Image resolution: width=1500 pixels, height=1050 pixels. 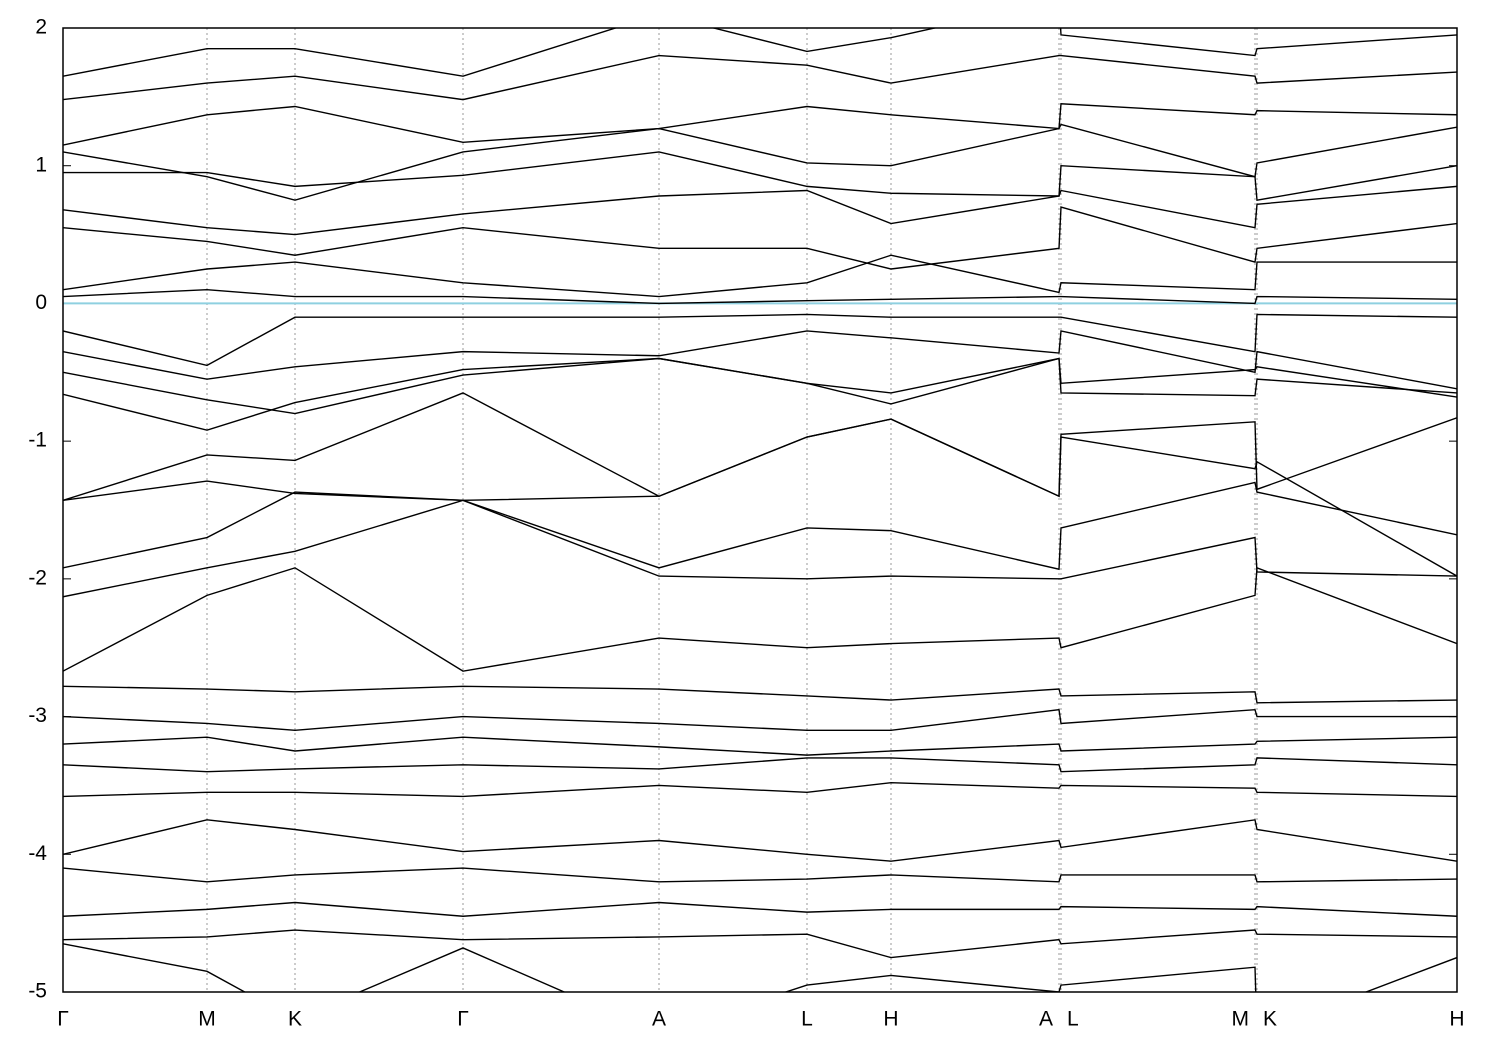 What do you see at coordinates (37, 853) in the screenshot?
I see `y-tick-label: -4` at bounding box center [37, 853].